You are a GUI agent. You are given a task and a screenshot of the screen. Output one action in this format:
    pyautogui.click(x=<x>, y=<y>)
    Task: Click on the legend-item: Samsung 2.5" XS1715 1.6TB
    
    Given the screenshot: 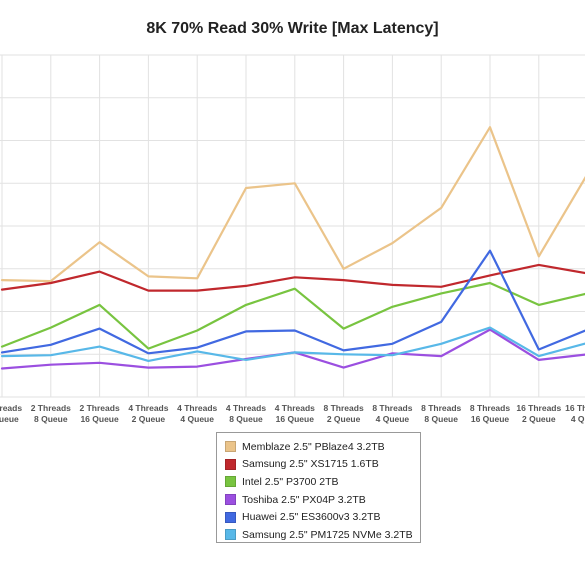 What is the action you would take?
    pyautogui.click(x=322, y=465)
    